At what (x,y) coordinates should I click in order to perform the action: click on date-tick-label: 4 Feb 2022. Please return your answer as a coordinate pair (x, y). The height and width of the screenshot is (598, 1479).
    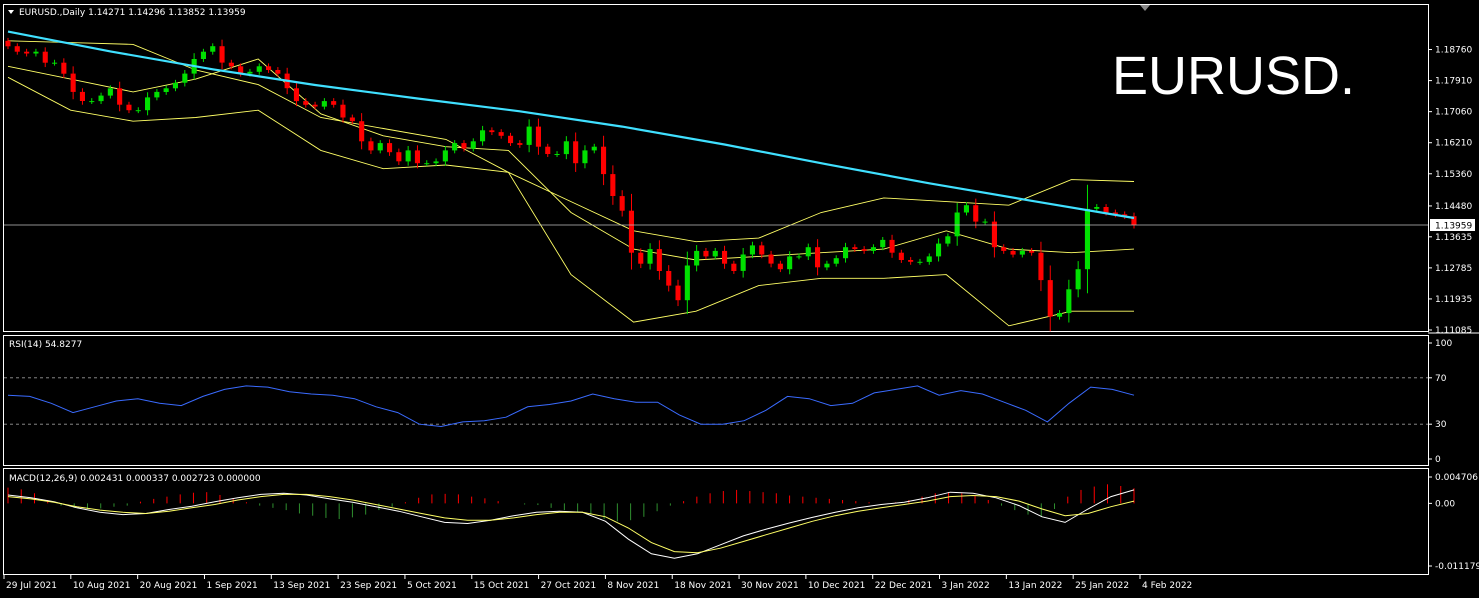
    Looking at the image, I should click on (1167, 586).